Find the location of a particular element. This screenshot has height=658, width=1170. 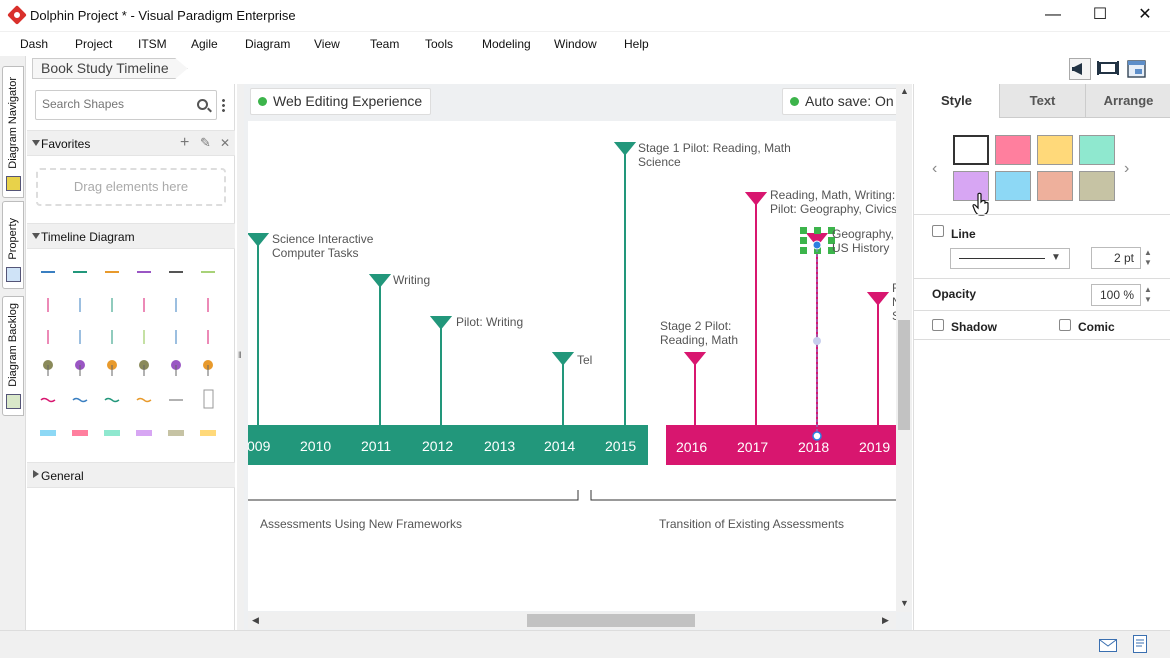

maximize-button: ☐ is located at coordinates (1100, 14).